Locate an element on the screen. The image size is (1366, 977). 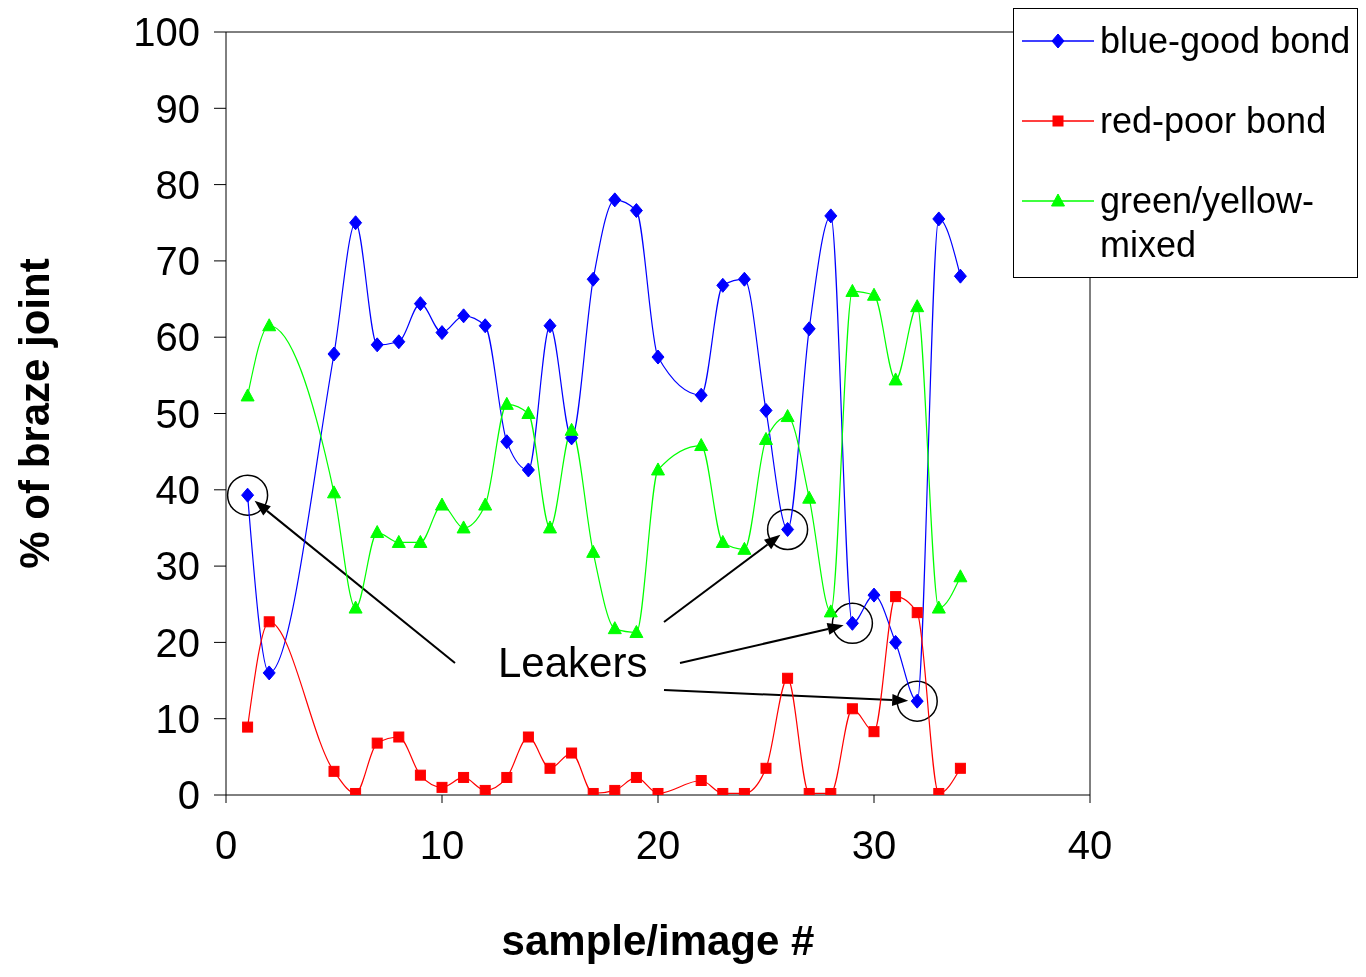
x-axis-title: sample/image # is located at coordinates (658, 940).